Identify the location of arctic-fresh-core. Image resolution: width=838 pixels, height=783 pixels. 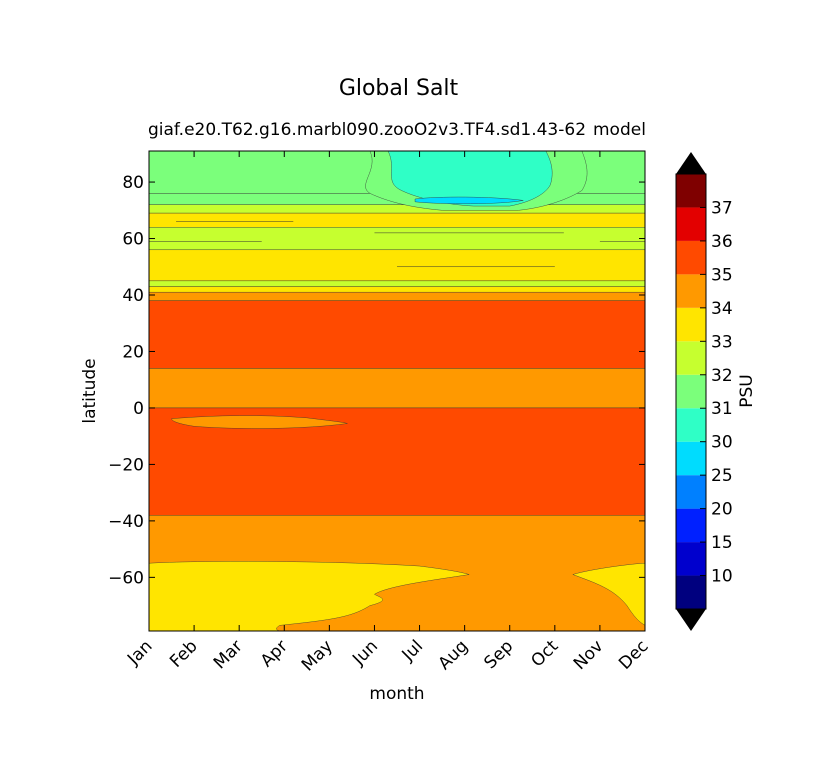
(470, 179).